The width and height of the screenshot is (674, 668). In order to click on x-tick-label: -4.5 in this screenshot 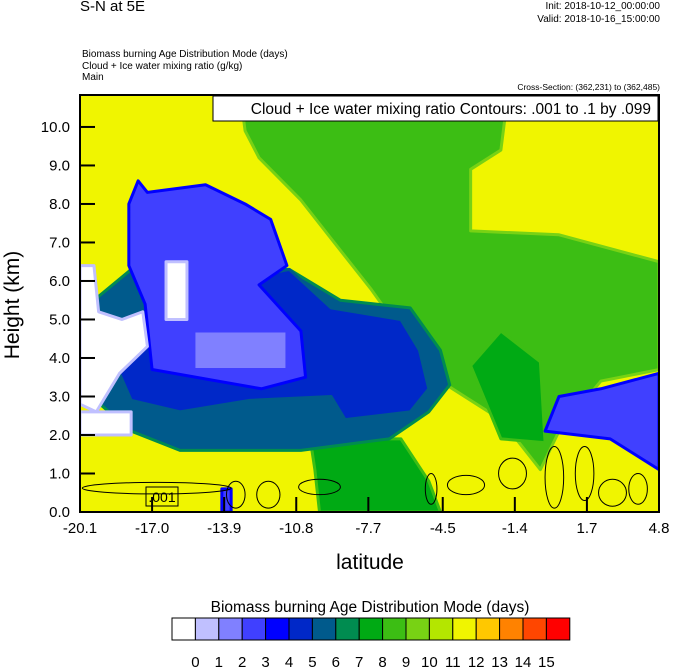, I will do `click(443, 528)`.